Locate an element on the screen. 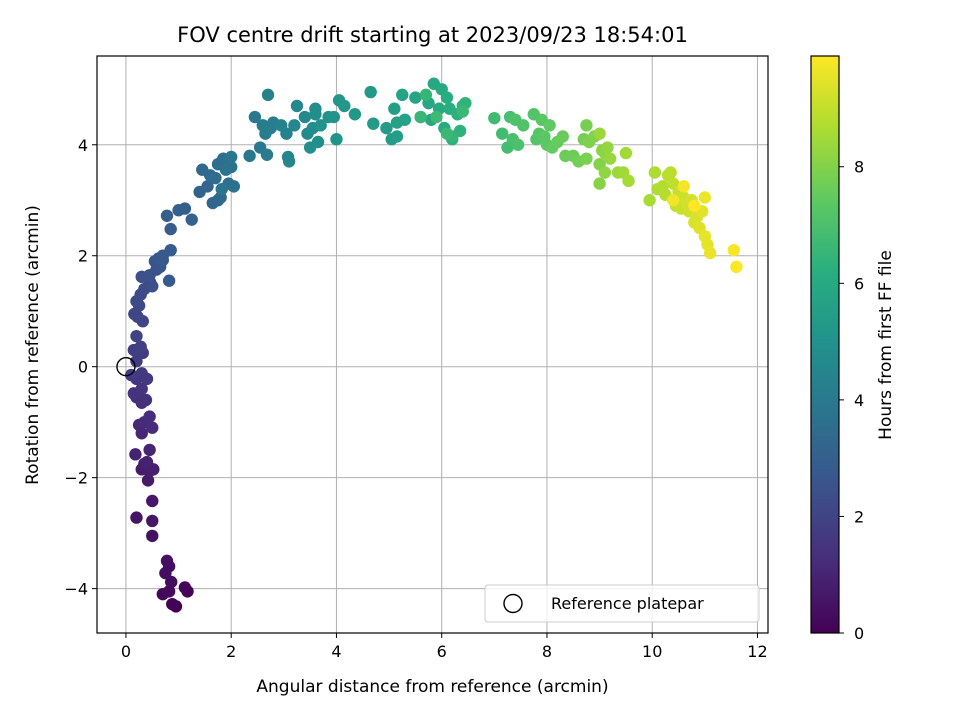  x-tick-label: 4 is located at coordinates (336, 651).